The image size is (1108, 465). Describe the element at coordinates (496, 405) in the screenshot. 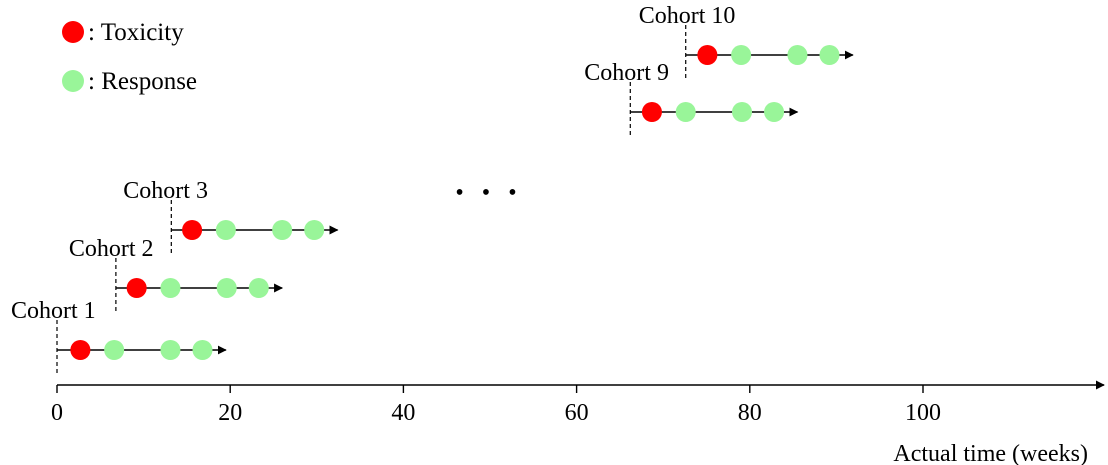

I see `x-axis-ticks: 0 20 40 60 80 100` at that location.